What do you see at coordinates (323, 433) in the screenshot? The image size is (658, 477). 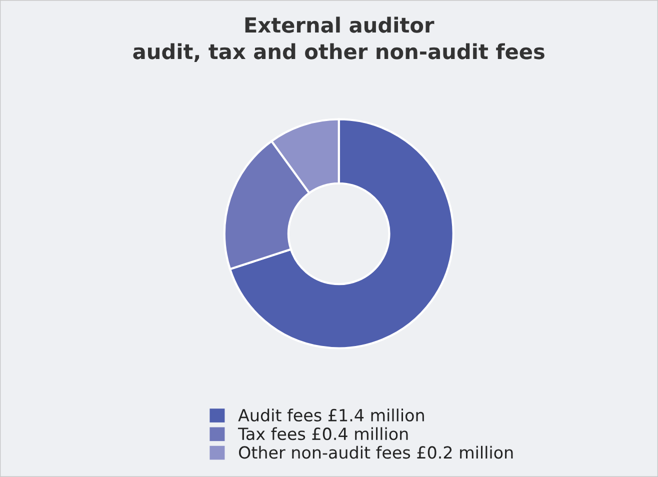 I see `legend-label: Tax fees £0.4 million` at bounding box center [323, 433].